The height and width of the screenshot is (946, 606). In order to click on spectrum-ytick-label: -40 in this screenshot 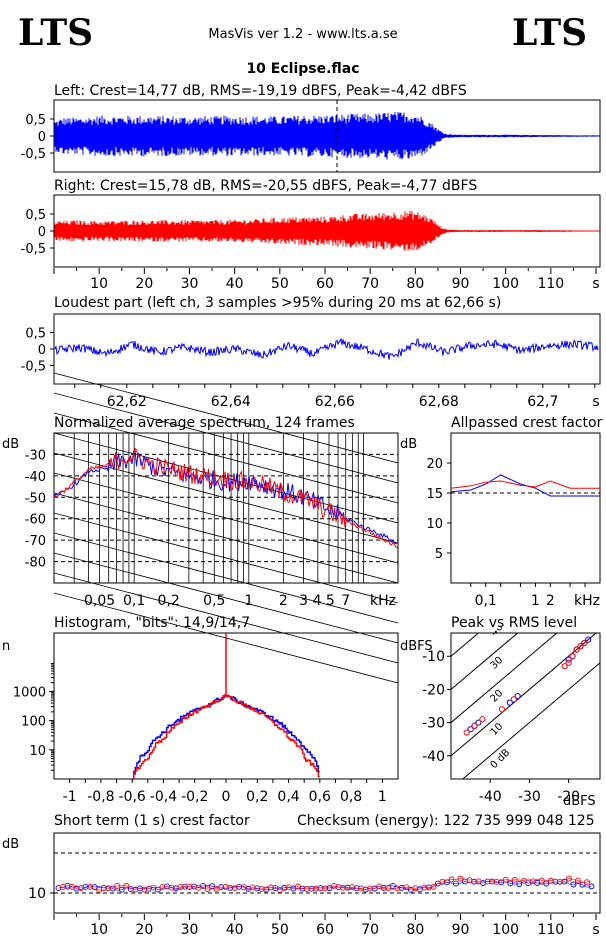, I will do `click(35, 477)`.